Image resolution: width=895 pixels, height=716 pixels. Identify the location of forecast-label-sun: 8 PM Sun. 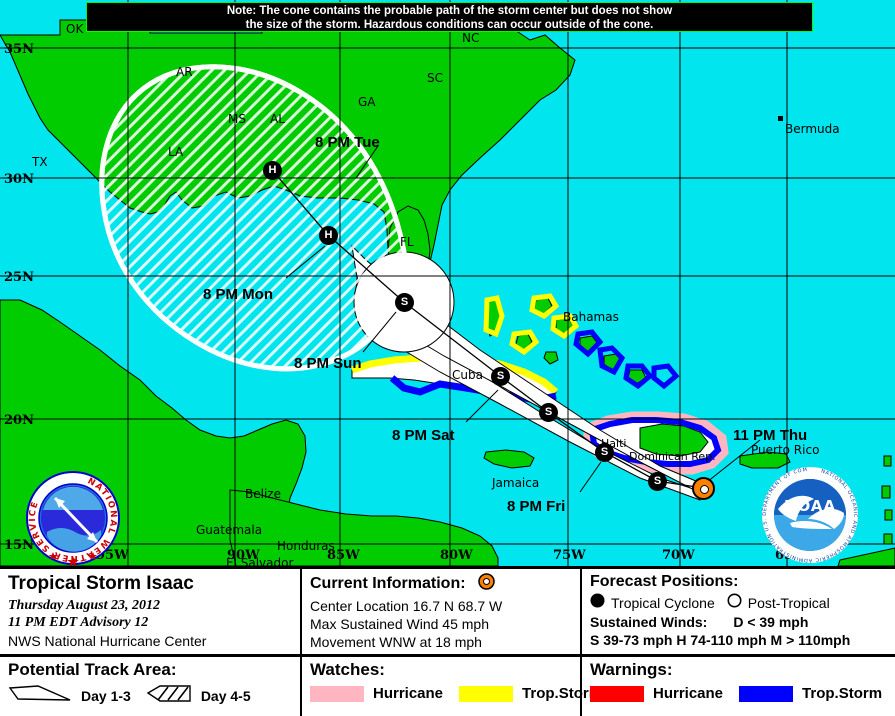
(328, 363).